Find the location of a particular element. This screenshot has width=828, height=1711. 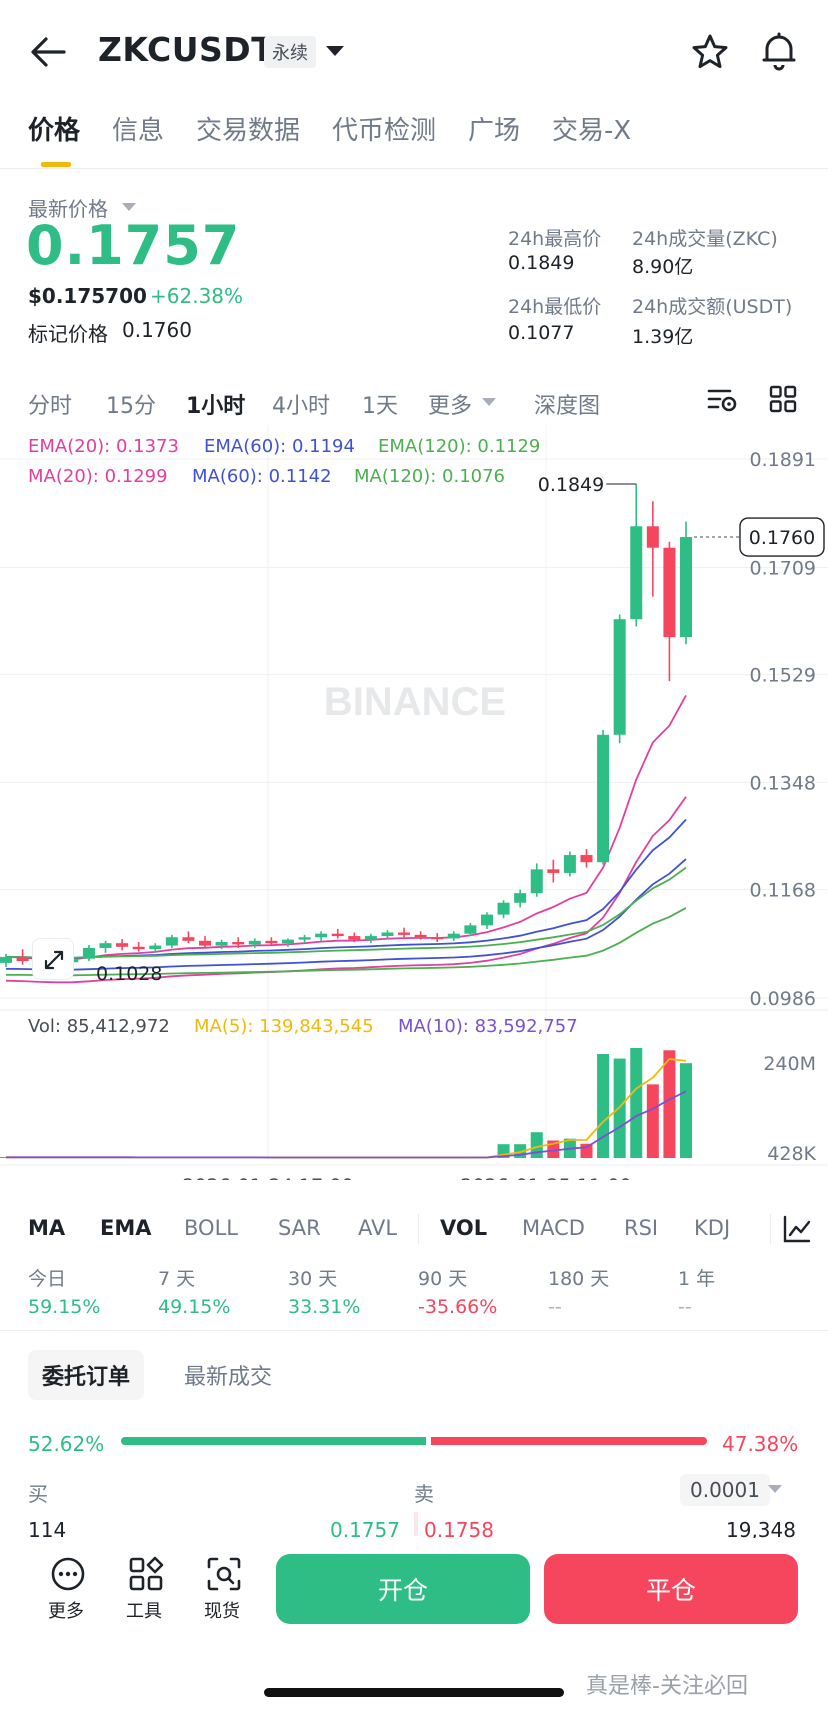

interval-line: 分时 is located at coordinates (50, 406).